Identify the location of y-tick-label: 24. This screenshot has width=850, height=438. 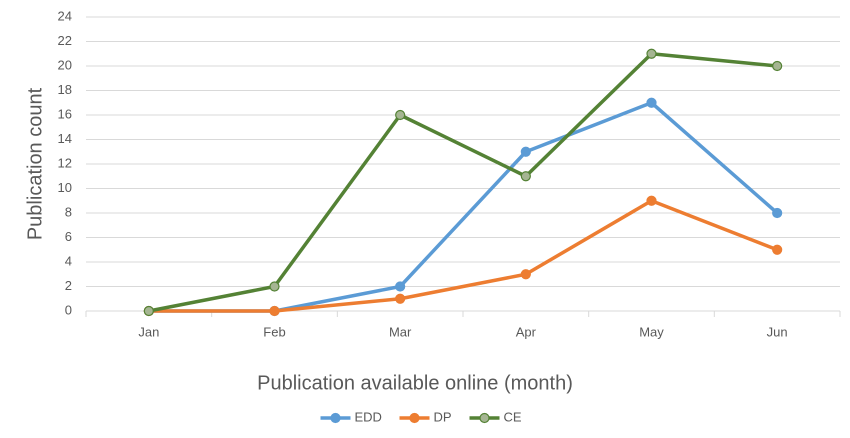
(65, 15).